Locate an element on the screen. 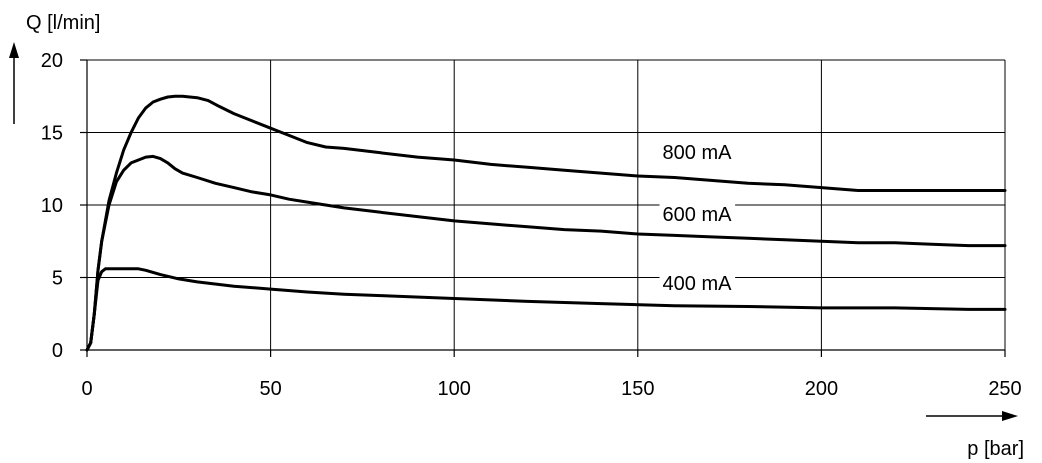  y-axis-label: Q [l/min] is located at coordinates (63, 23).